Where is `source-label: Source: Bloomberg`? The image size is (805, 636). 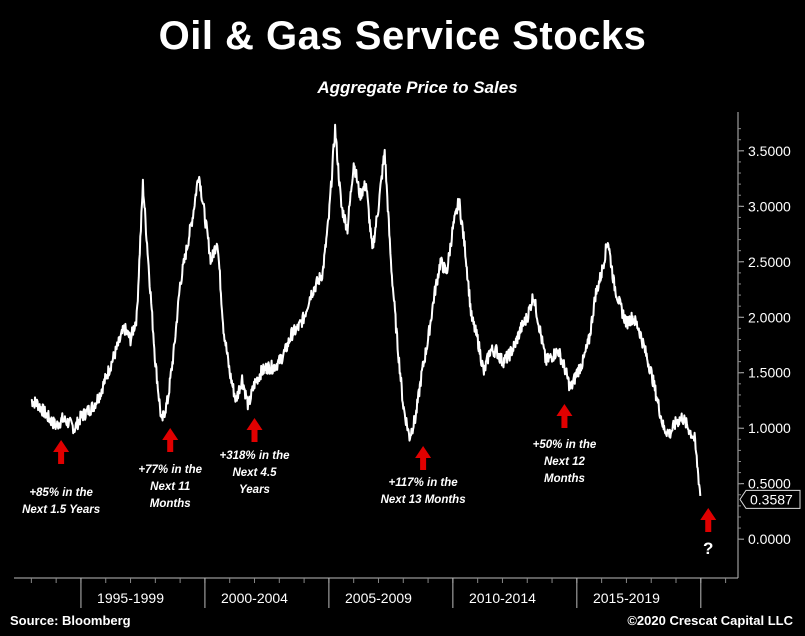
source-label: Source: Bloomberg is located at coordinates (70, 620).